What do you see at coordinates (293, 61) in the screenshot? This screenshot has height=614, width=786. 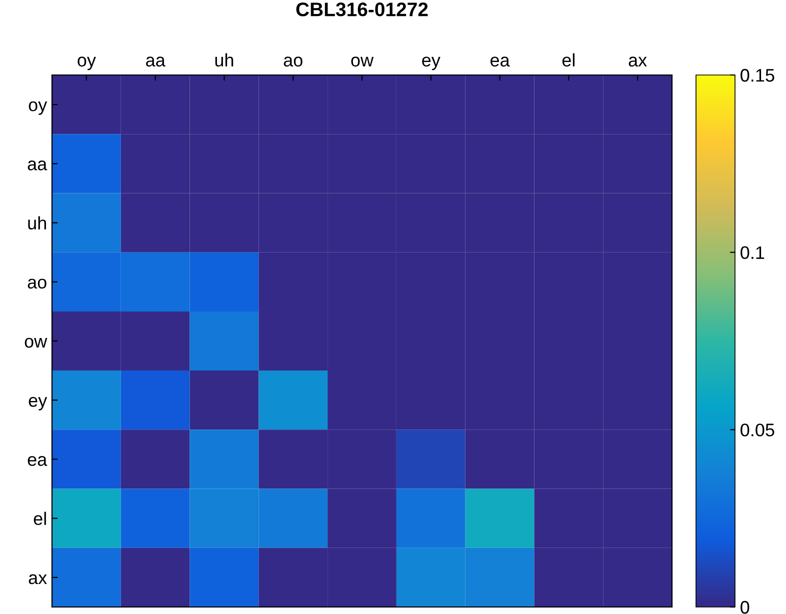 I see `x-tick-label: ao` at bounding box center [293, 61].